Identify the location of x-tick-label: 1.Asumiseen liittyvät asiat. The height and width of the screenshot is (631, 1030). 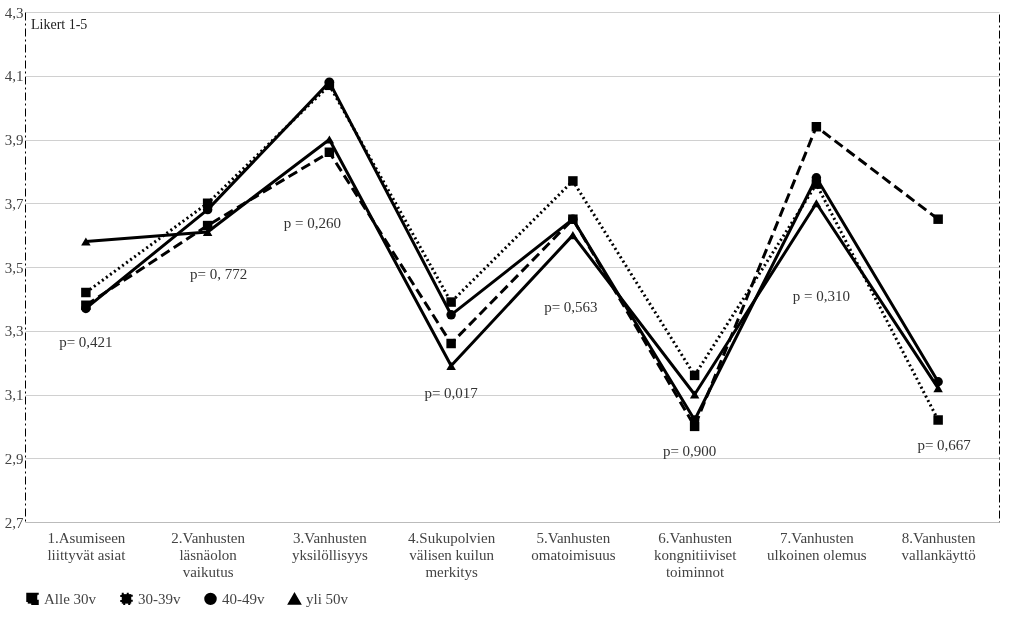
(87, 546).